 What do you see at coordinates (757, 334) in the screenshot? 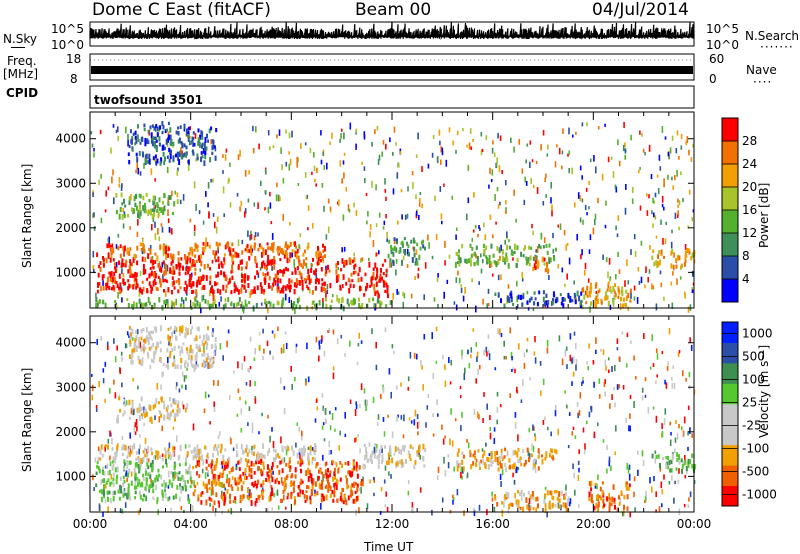
I see `velocity-colorbar-tick-label: 1000` at bounding box center [757, 334].